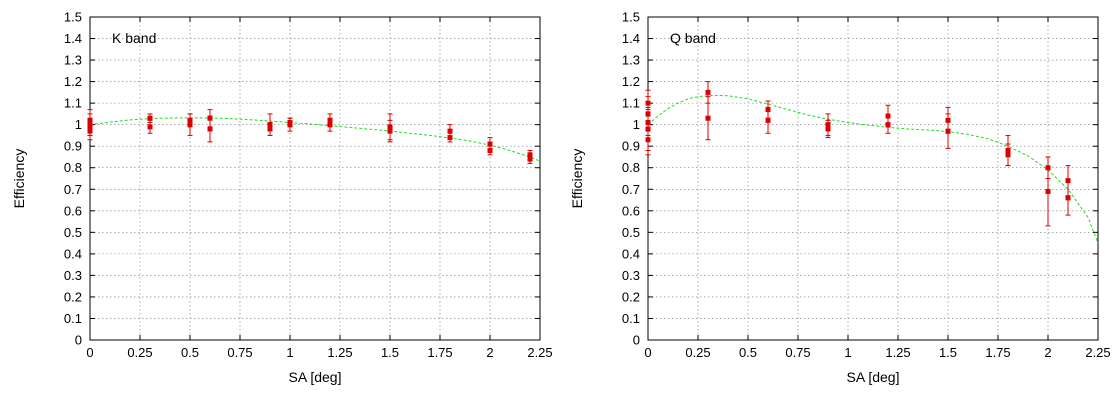 The width and height of the screenshot is (1117, 397). I want to click on y-tick-label: 1.2, so click(631, 81).